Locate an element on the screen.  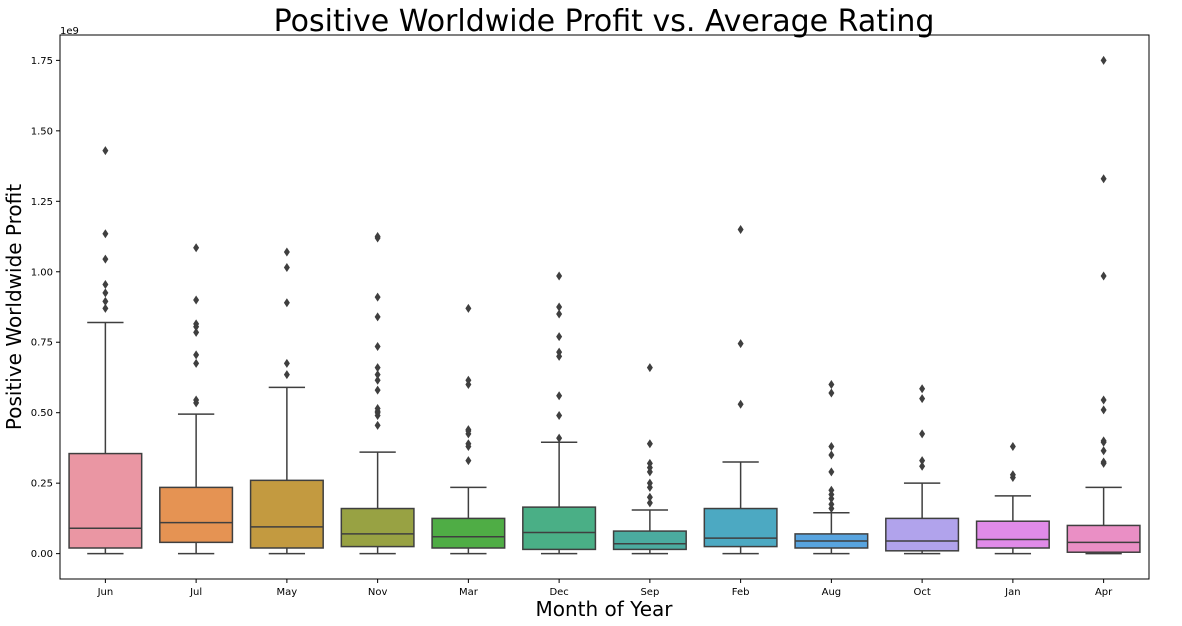
box-group-jan is located at coordinates (1012, 498).